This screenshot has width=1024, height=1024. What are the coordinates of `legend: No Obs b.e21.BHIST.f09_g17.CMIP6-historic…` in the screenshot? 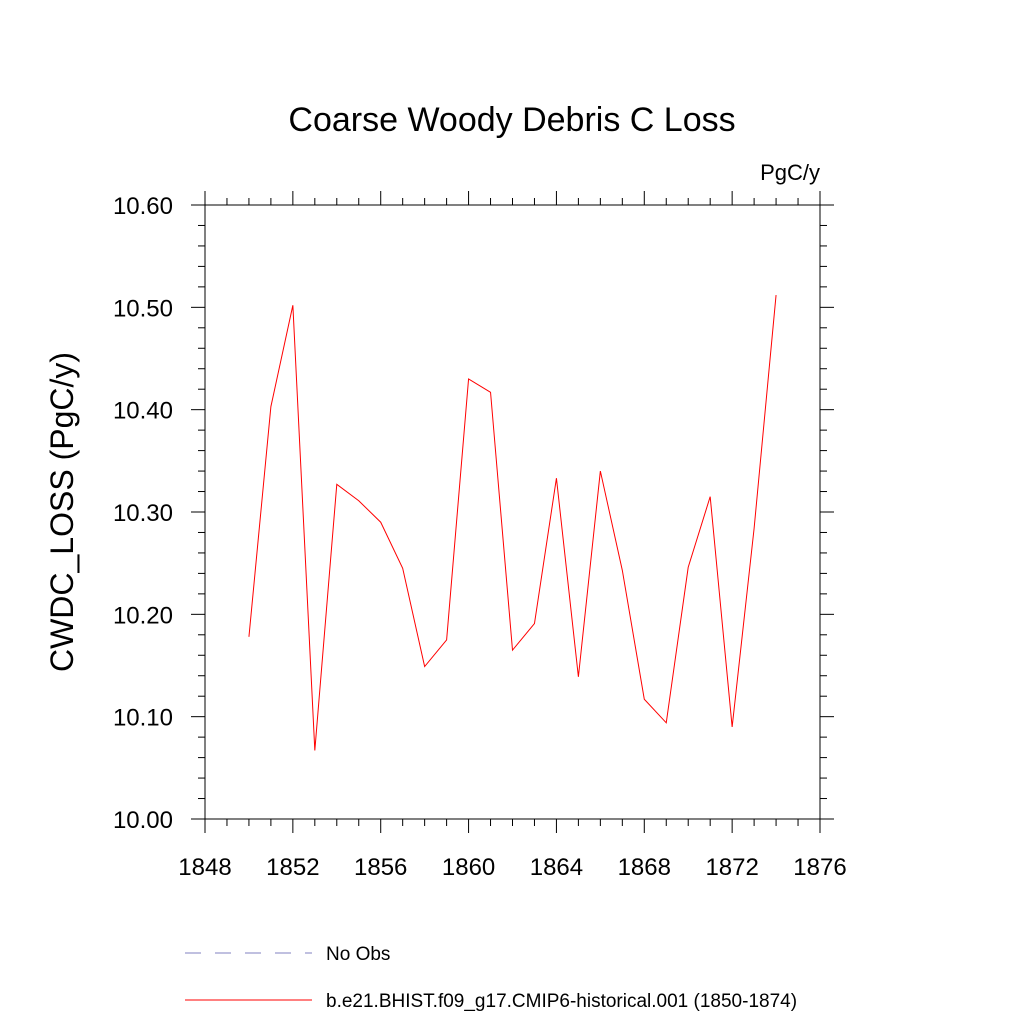 It's located at (491, 978).